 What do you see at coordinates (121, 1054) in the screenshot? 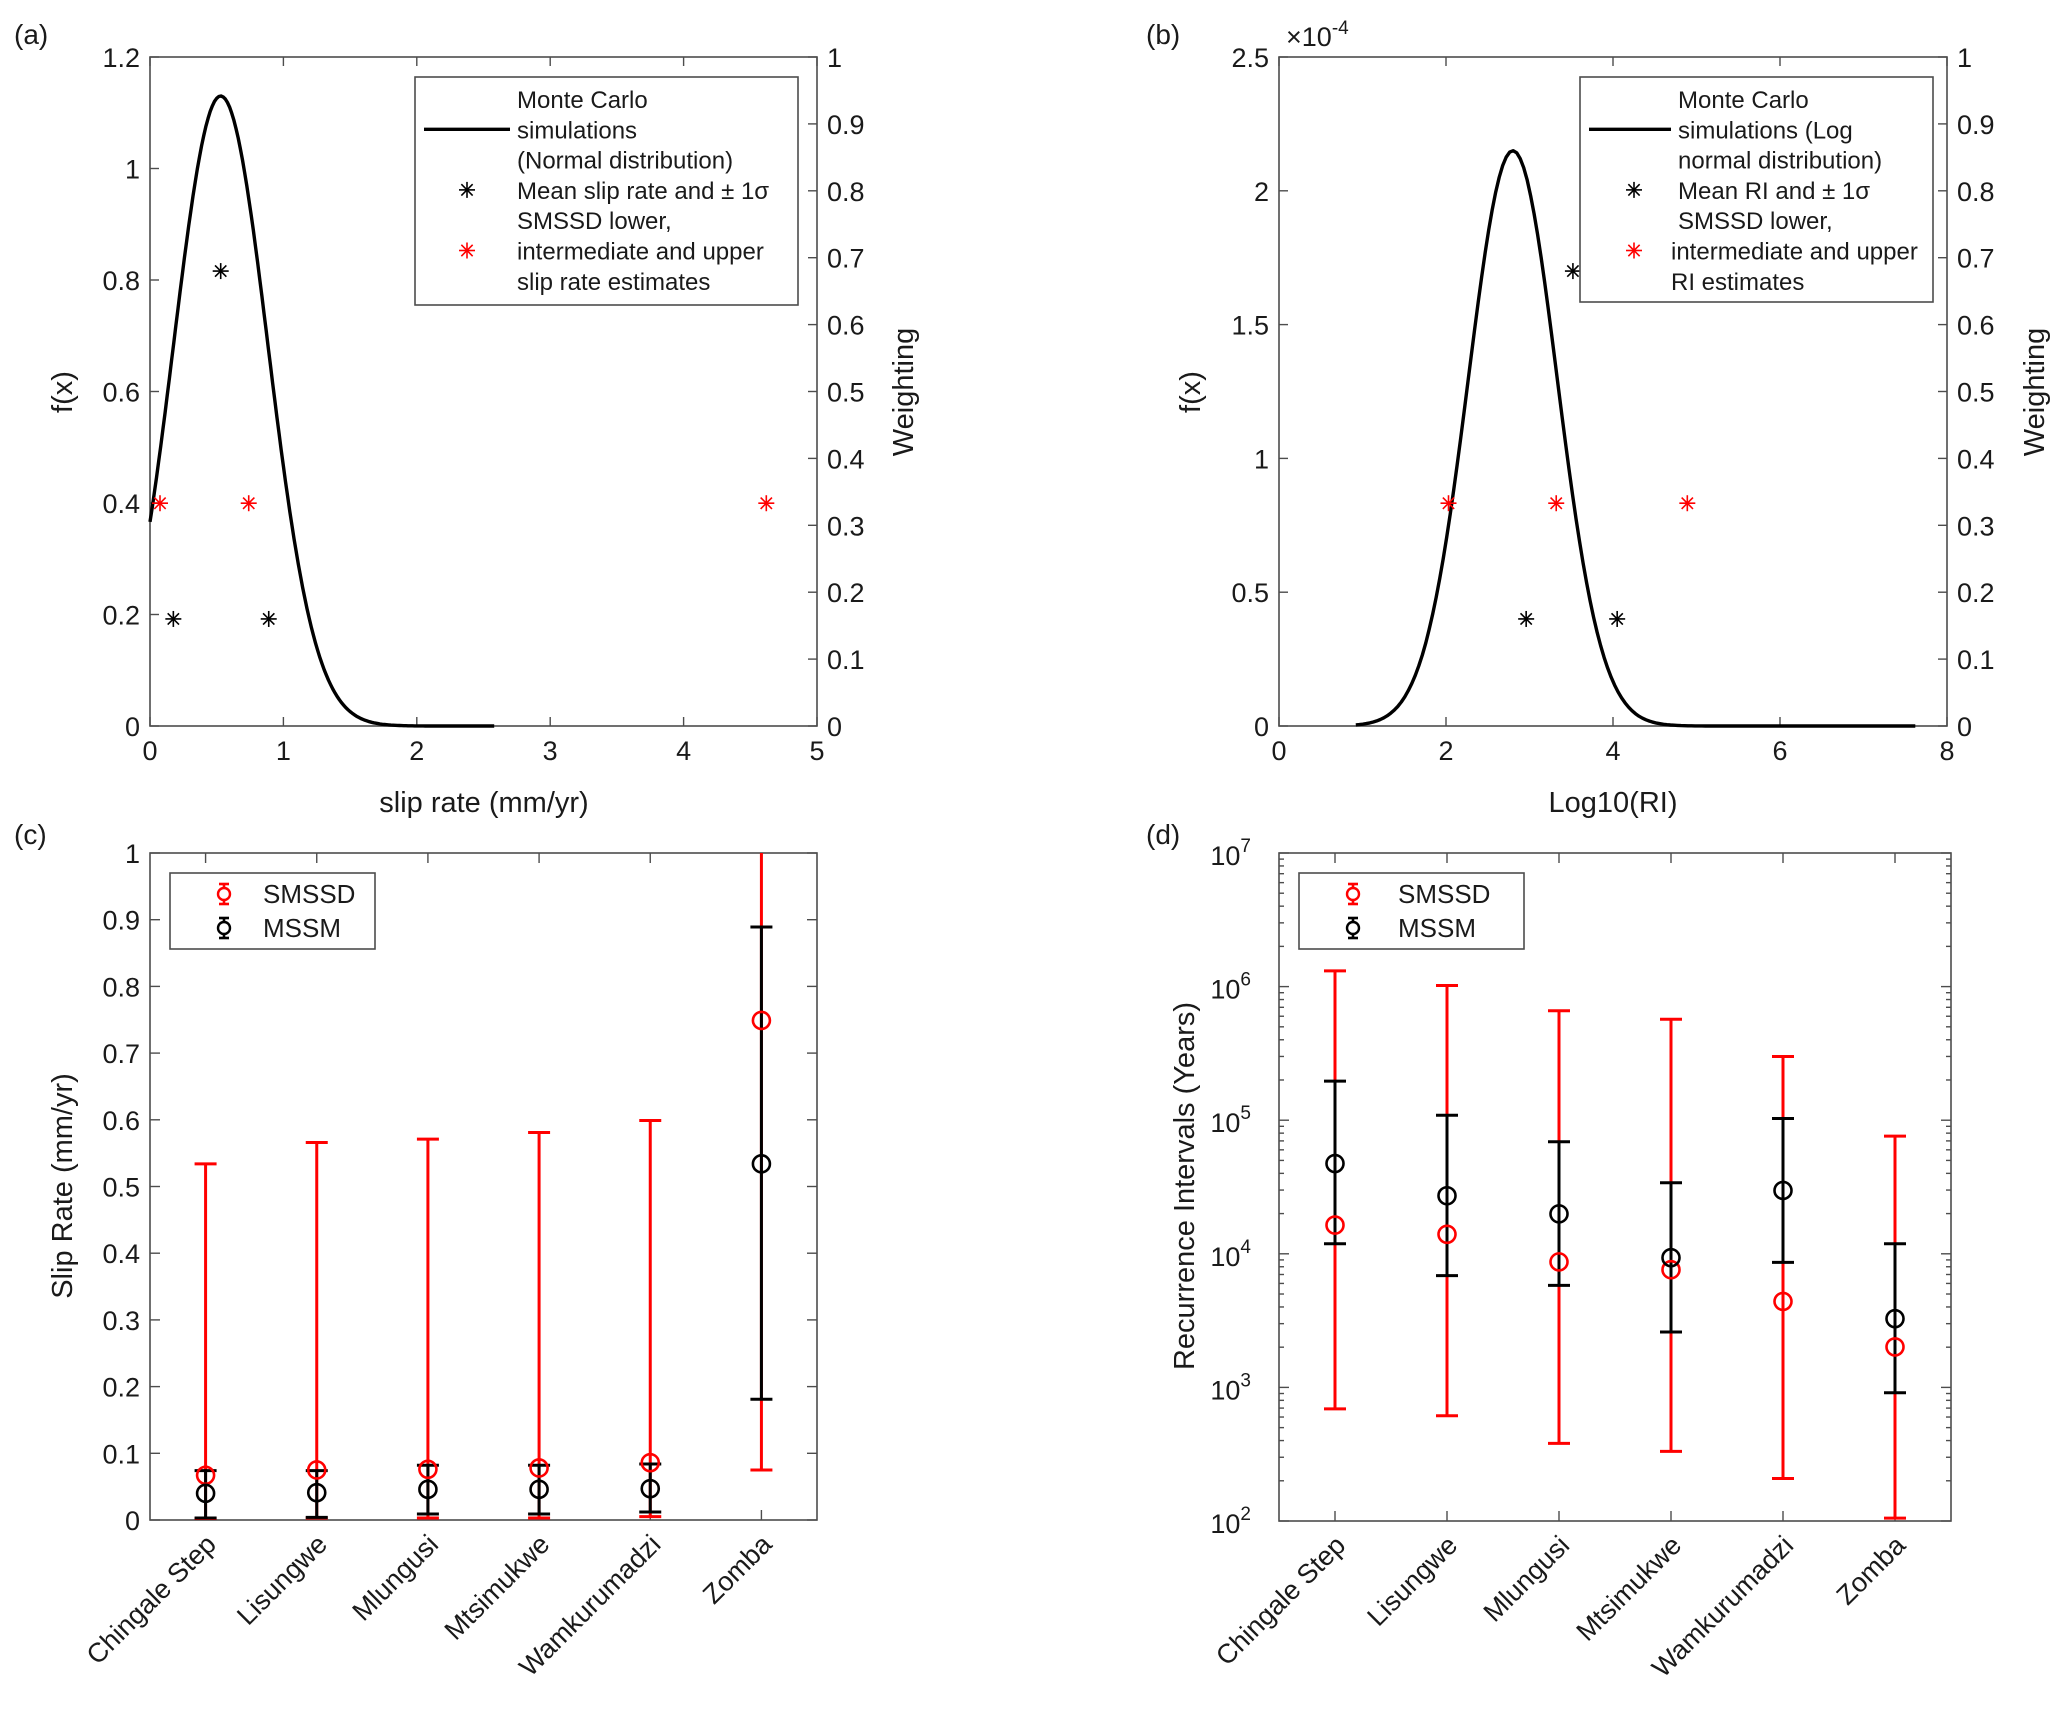
I see `y-tick-label: 0.7` at bounding box center [121, 1054].